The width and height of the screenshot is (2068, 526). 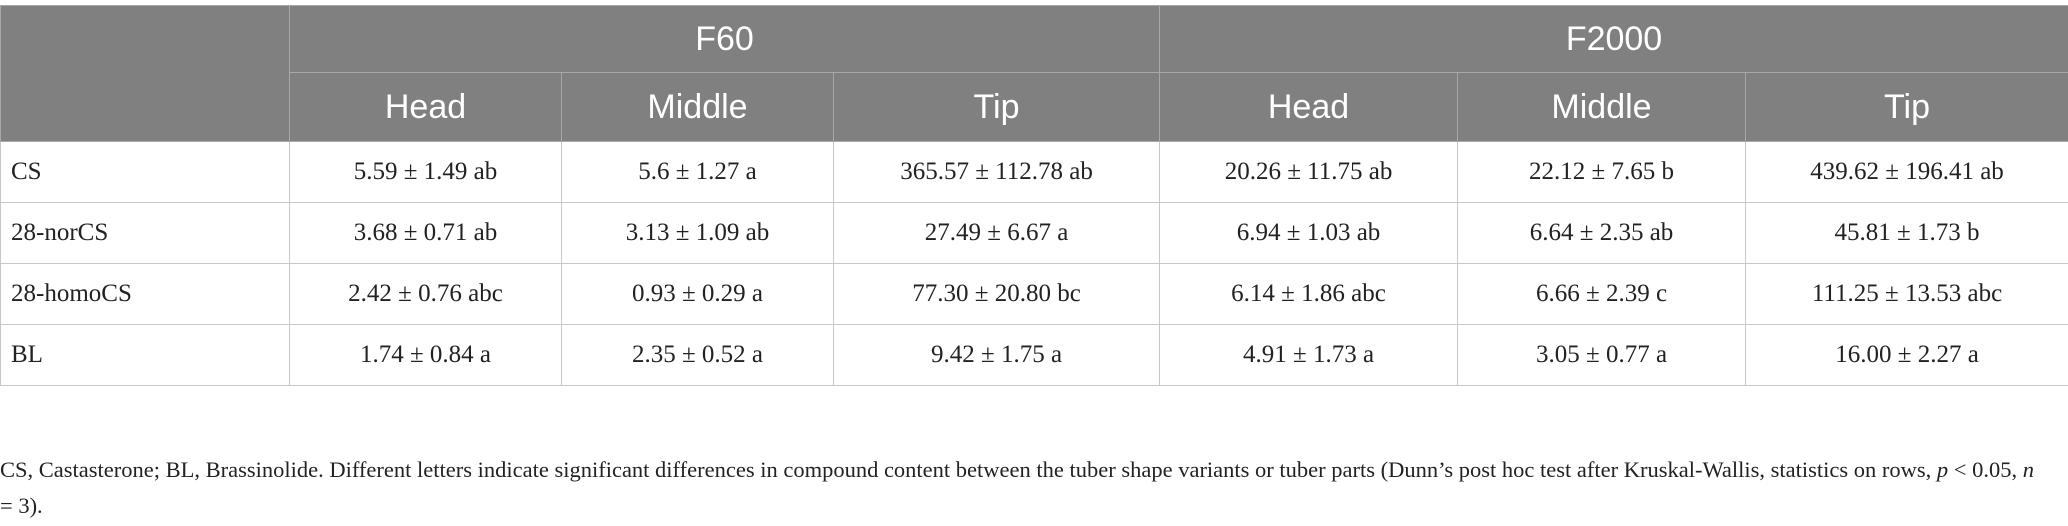 What do you see at coordinates (145, 294) in the screenshot?
I see `row-label: 28-homoCS` at bounding box center [145, 294].